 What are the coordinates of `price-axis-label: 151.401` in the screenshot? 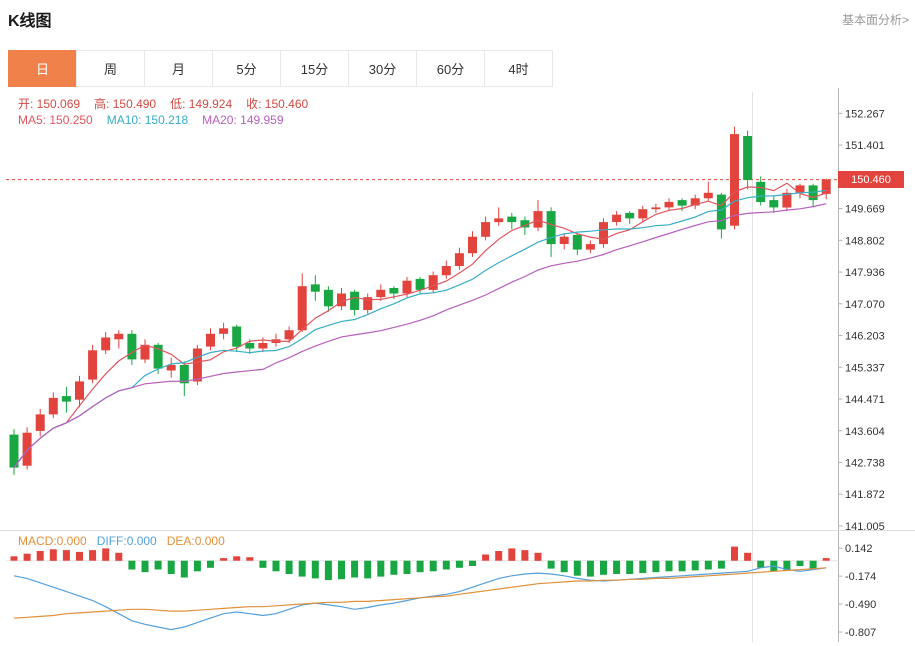 It's located at (865, 146).